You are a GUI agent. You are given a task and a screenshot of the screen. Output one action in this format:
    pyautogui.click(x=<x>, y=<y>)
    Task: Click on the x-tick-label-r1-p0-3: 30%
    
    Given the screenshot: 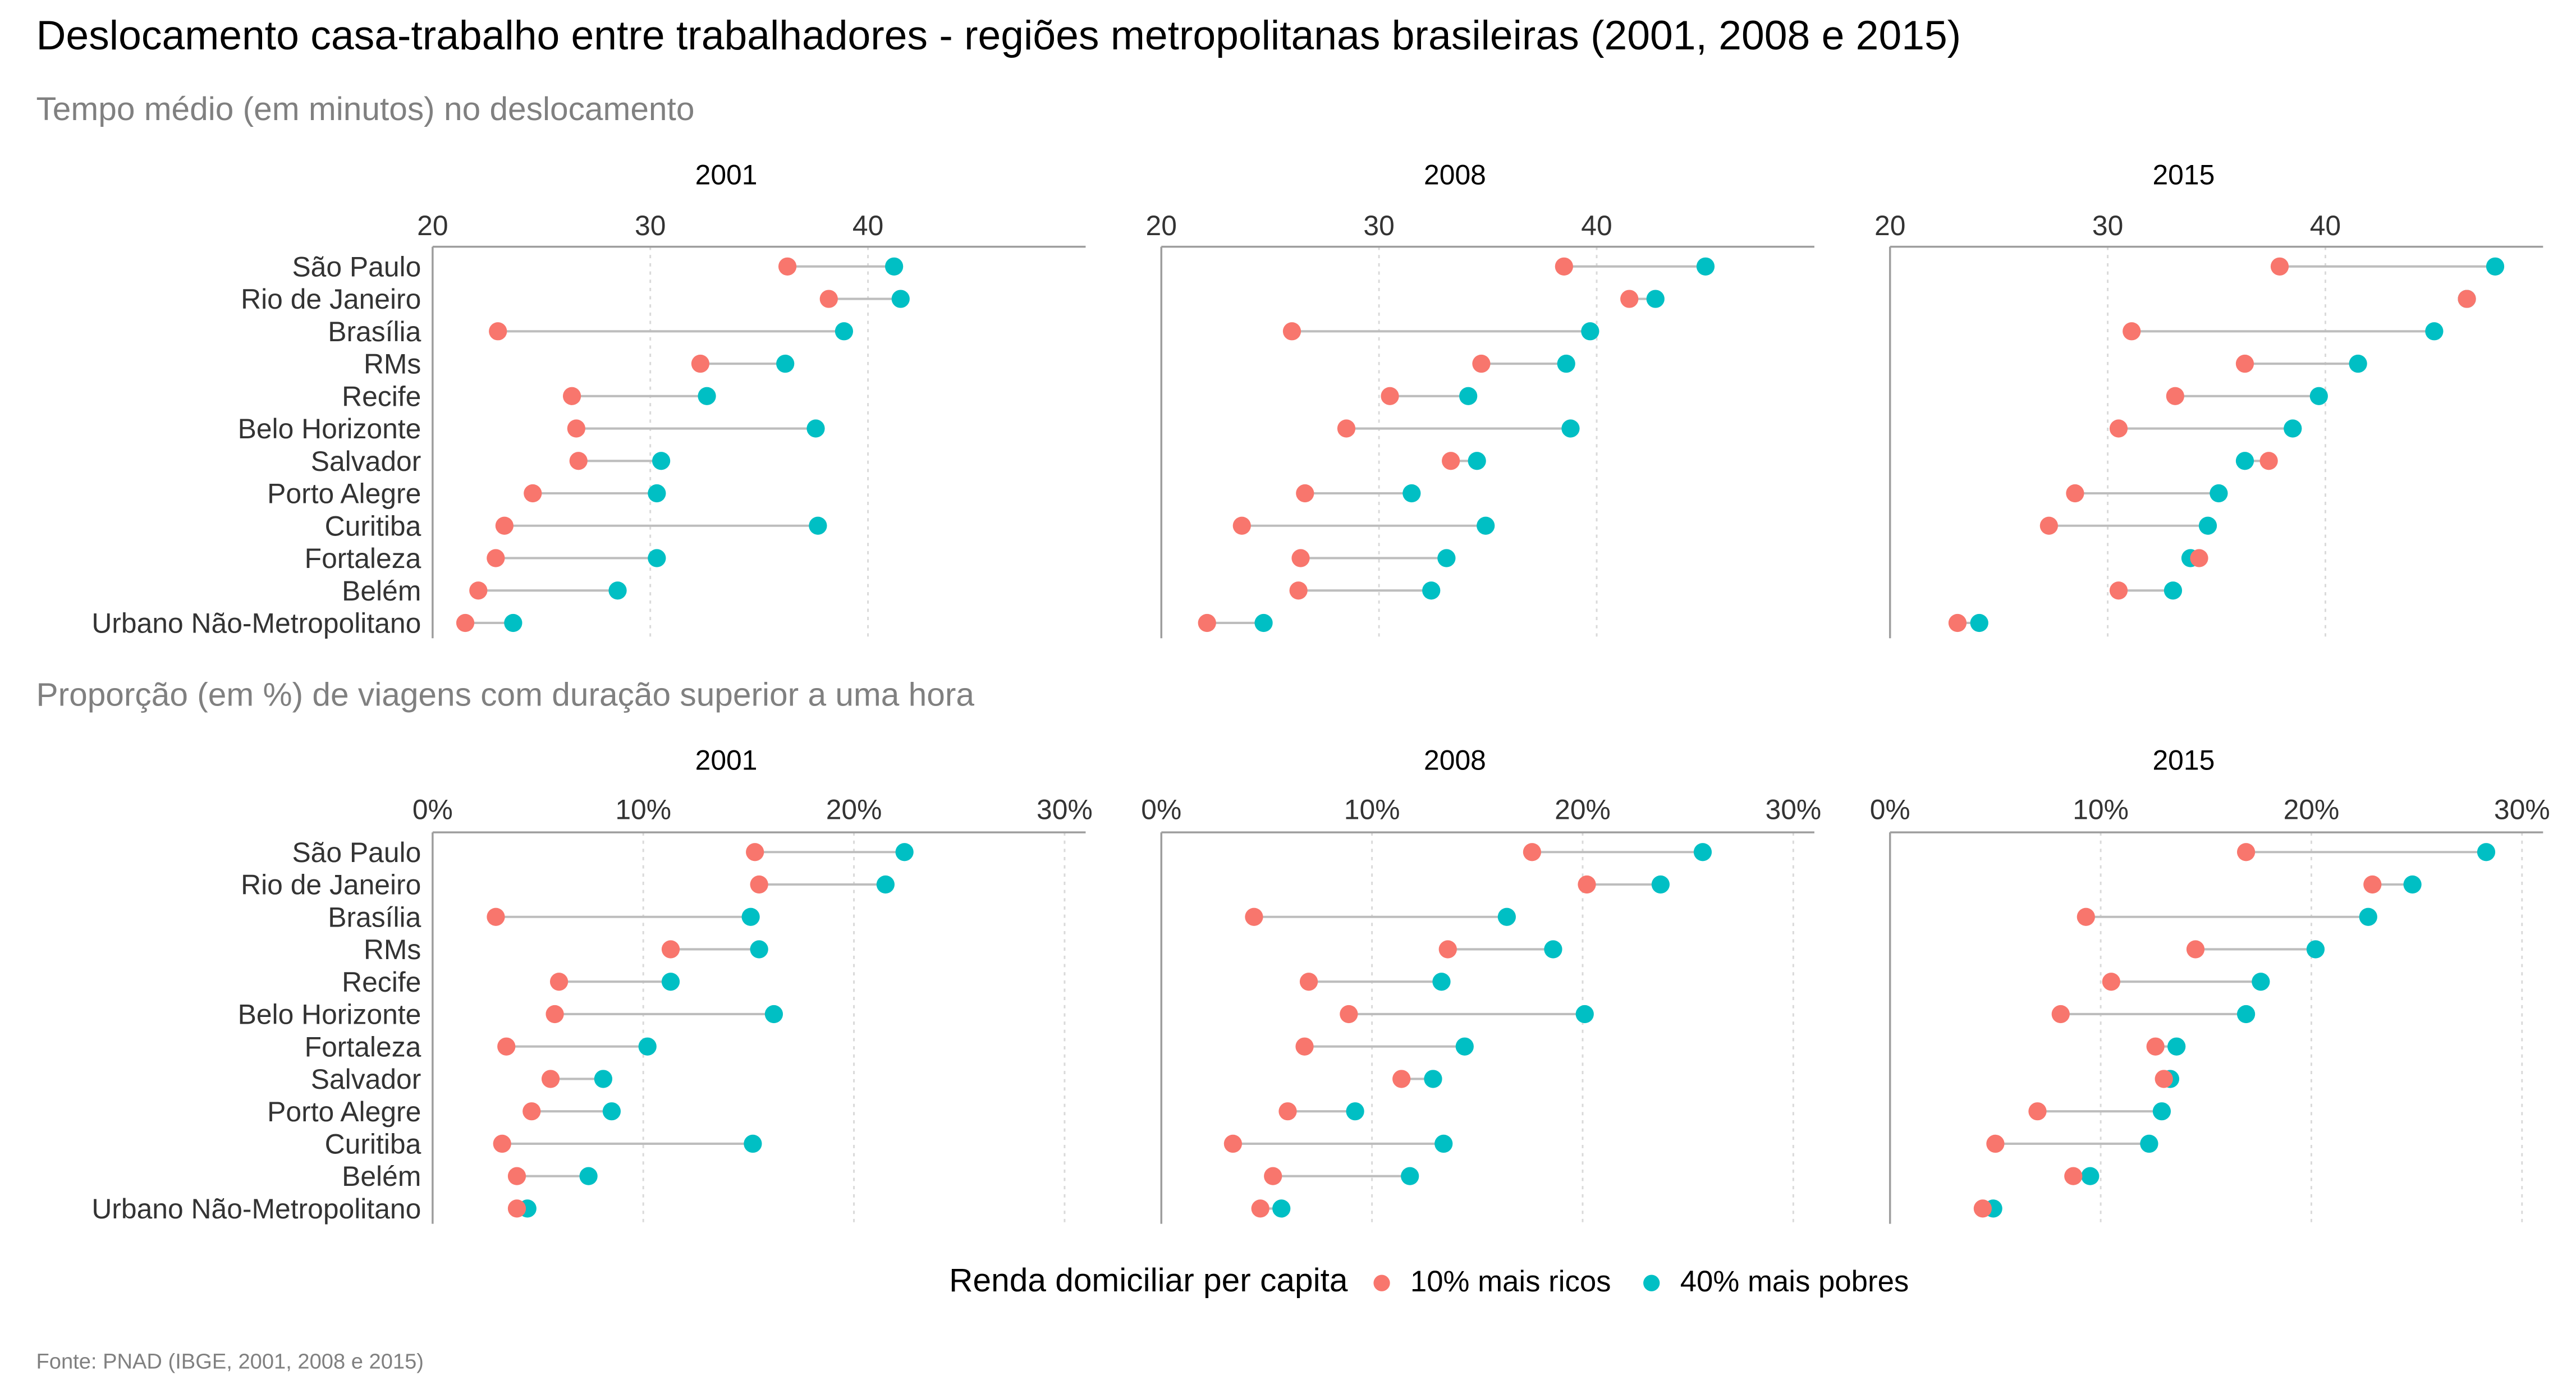 What is the action you would take?
    pyautogui.click(x=1065, y=810)
    